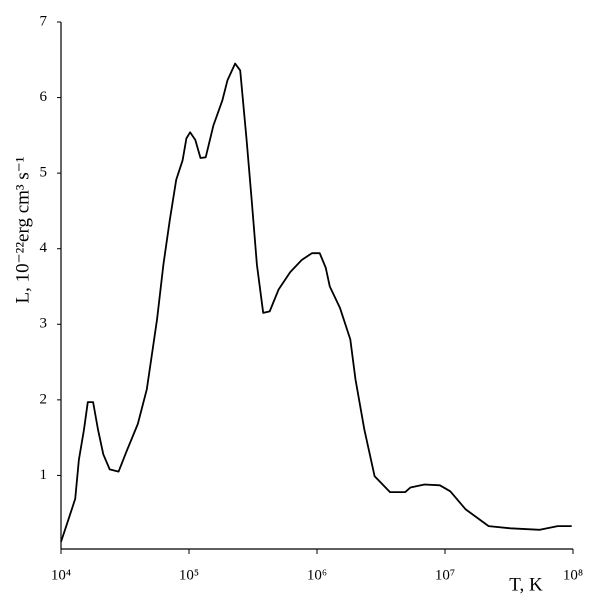 The width and height of the screenshot is (599, 605). What do you see at coordinates (189, 575) in the screenshot?
I see `x-tick-label: 10⁵` at bounding box center [189, 575].